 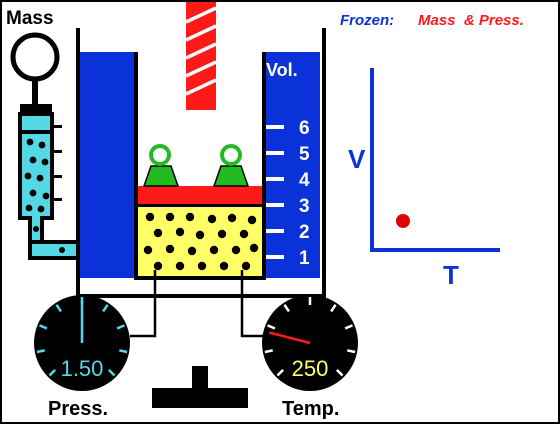 I want to click on volume-label: Vol., so click(x=282, y=70).